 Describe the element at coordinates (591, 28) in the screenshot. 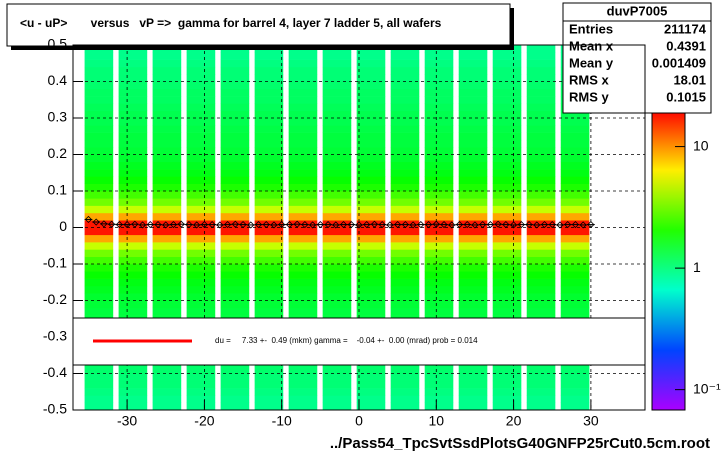

I see `stats-label: Entries` at that location.